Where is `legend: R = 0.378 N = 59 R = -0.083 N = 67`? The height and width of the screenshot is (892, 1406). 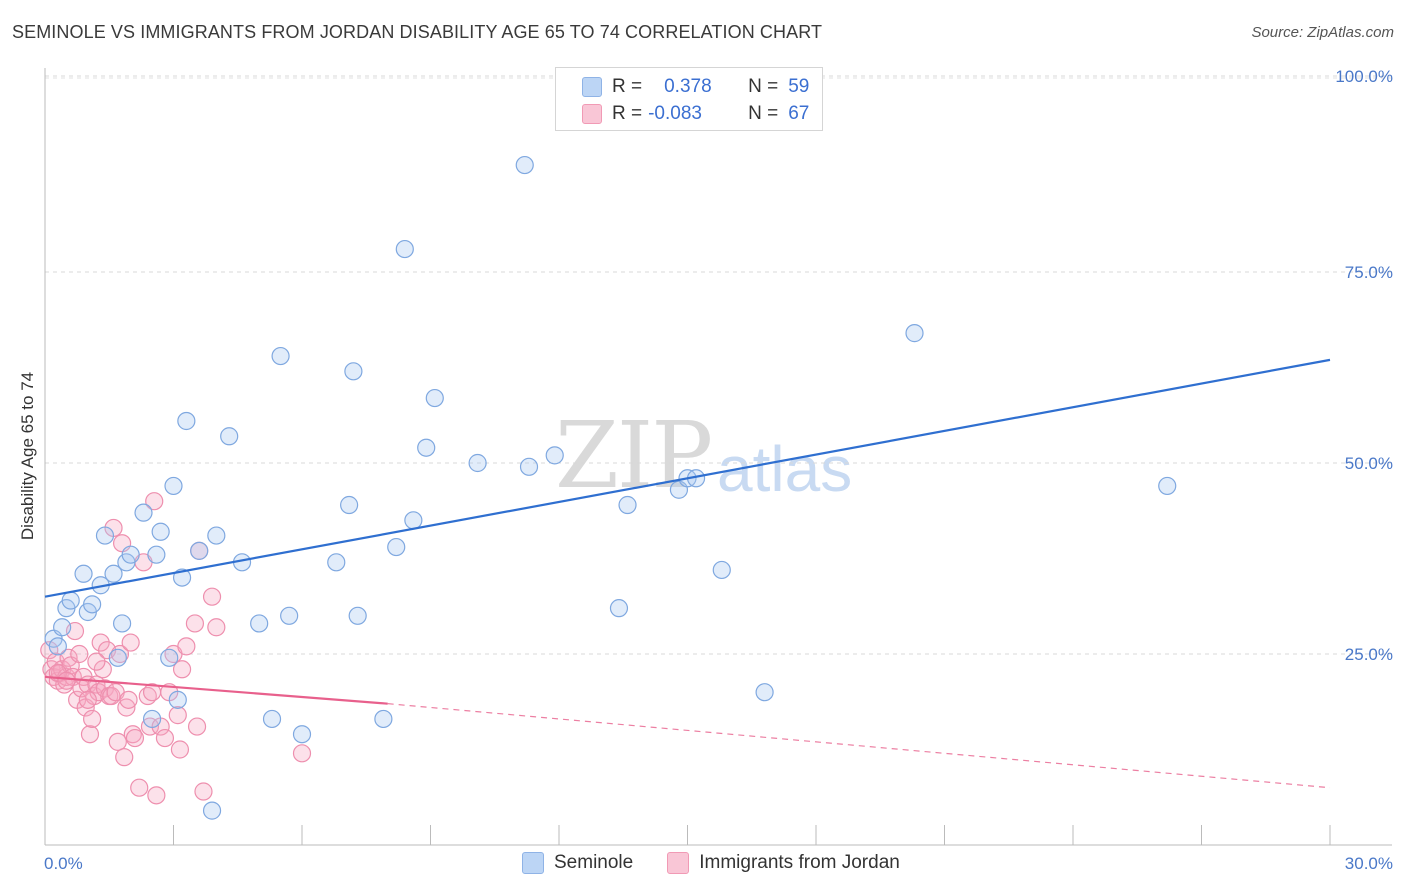 legend: R = 0.378 N = 59 R = -0.083 N = 67 is located at coordinates (689, 99).